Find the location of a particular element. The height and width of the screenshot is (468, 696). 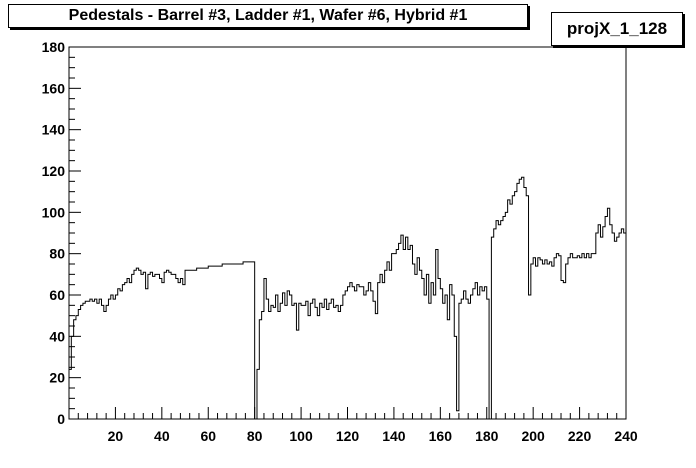

y-tick-label: 20 is located at coordinates (57, 378).